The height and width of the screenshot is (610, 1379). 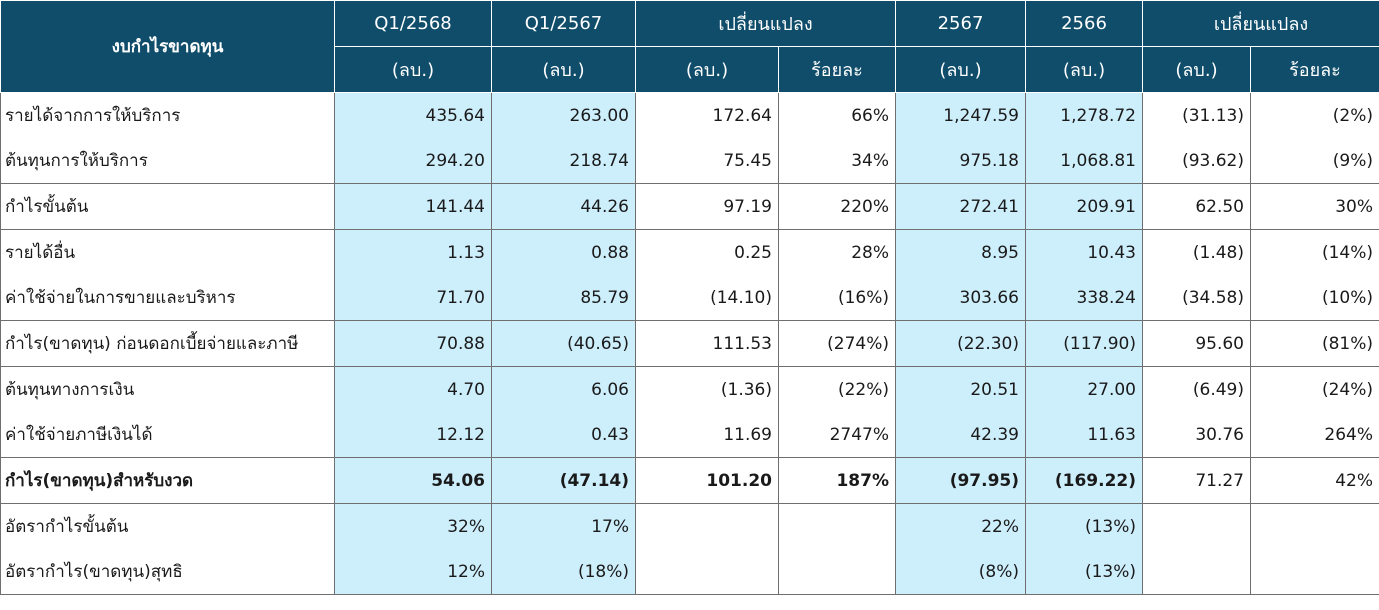 What do you see at coordinates (837, 115) in the screenshot?
I see `cell-value: 66%` at bounding box center [837, 115].